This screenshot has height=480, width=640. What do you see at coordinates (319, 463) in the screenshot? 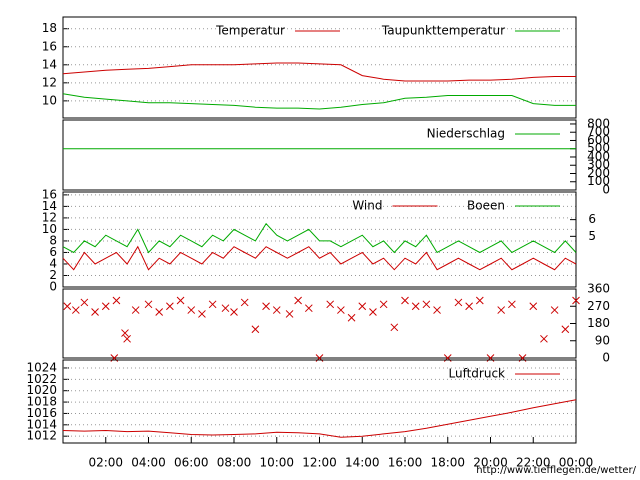
I see `x-tick-label: 12:00` at bounding box center [319, 463].